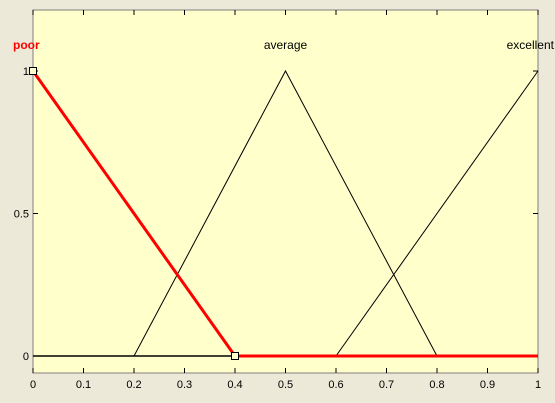 Image resolution: width=555 pixels, height=403 pixels. I want to click on x-tick-label: 0.2, so click(133, 385).